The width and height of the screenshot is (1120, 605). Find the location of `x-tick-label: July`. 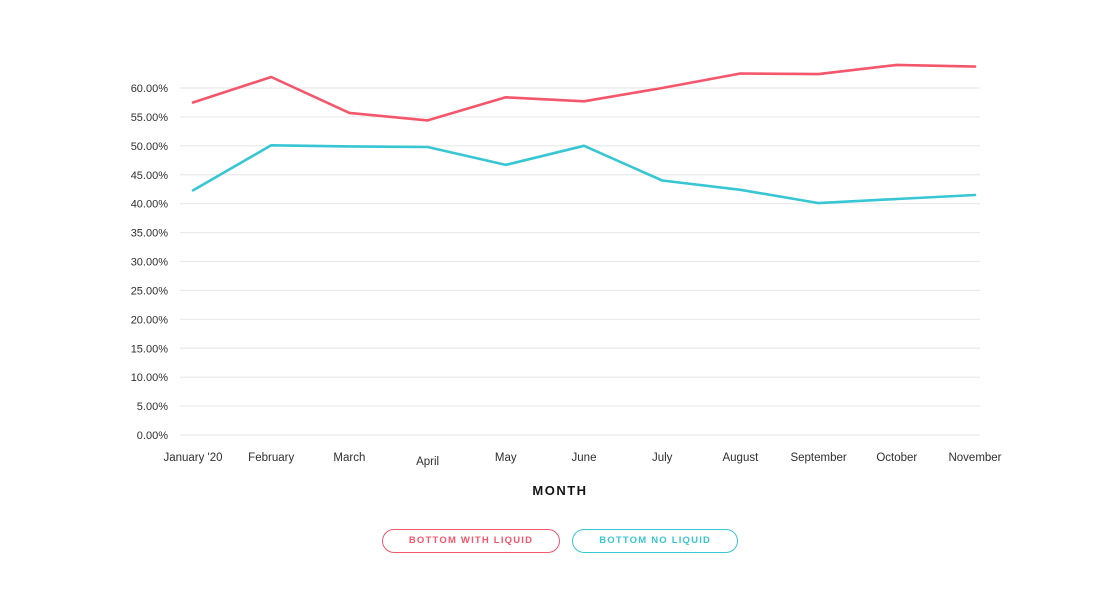

x-tick-label: July is located at coordinates (662, 458).